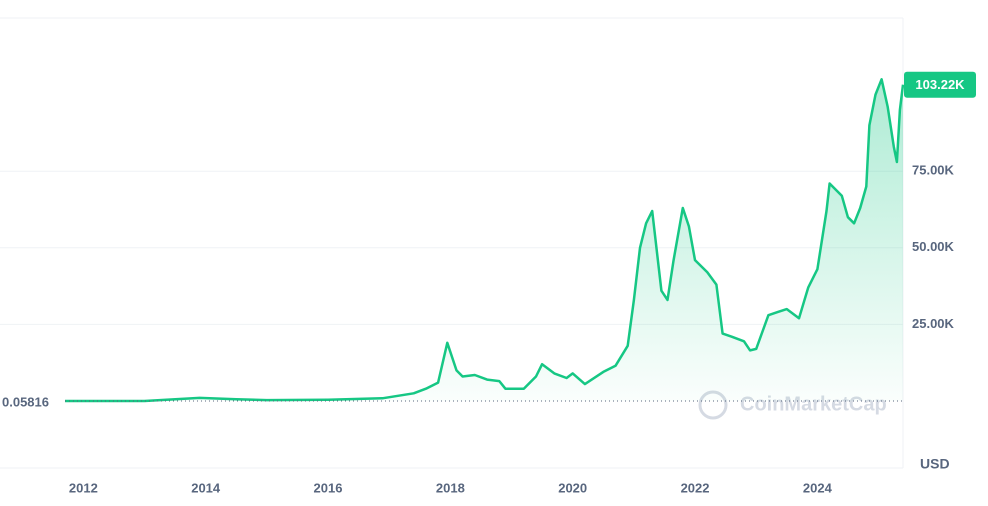 This screenshot has height=506, width=988. What do you see at coordinates (83, 487) in the screenshot?
I see `x-tick-label: 2012` at bounding box center [83, 487].